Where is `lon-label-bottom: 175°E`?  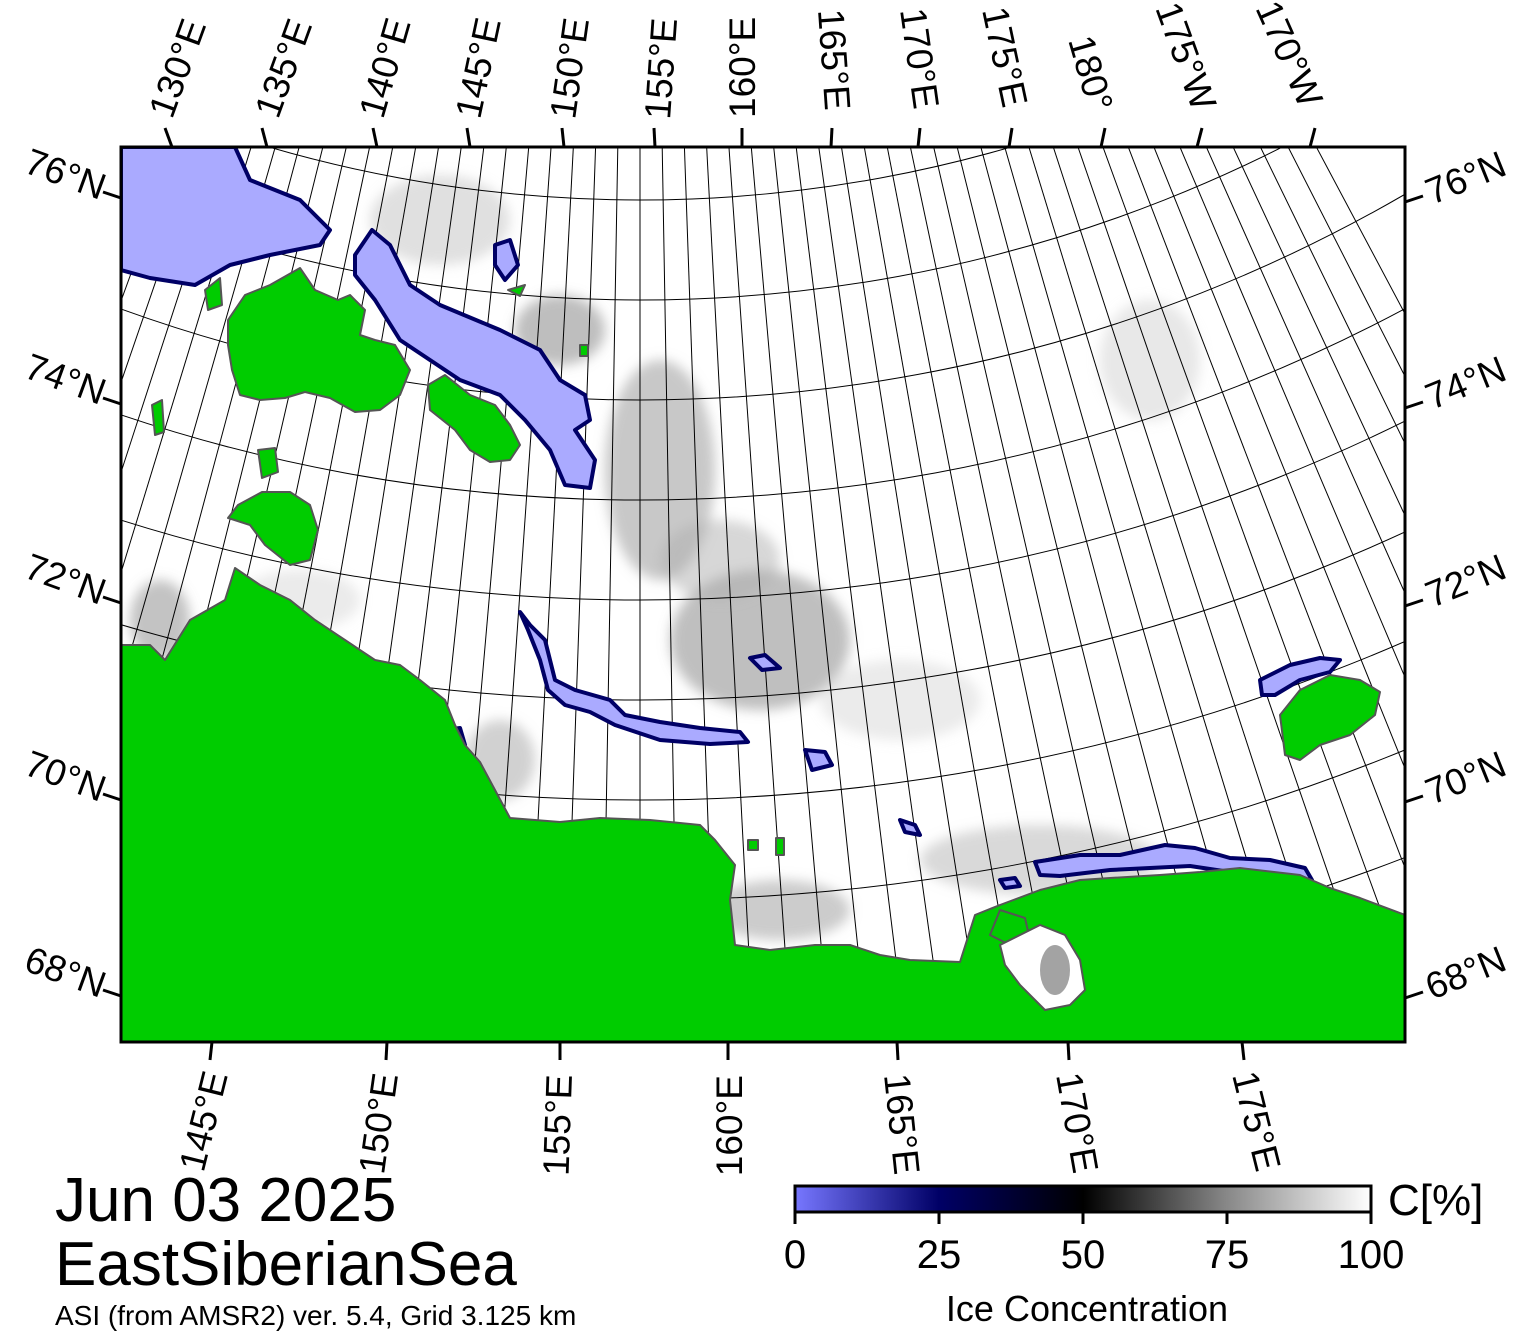 lon-label-bottom: 175°E is located at coordinates (1256, 1121).